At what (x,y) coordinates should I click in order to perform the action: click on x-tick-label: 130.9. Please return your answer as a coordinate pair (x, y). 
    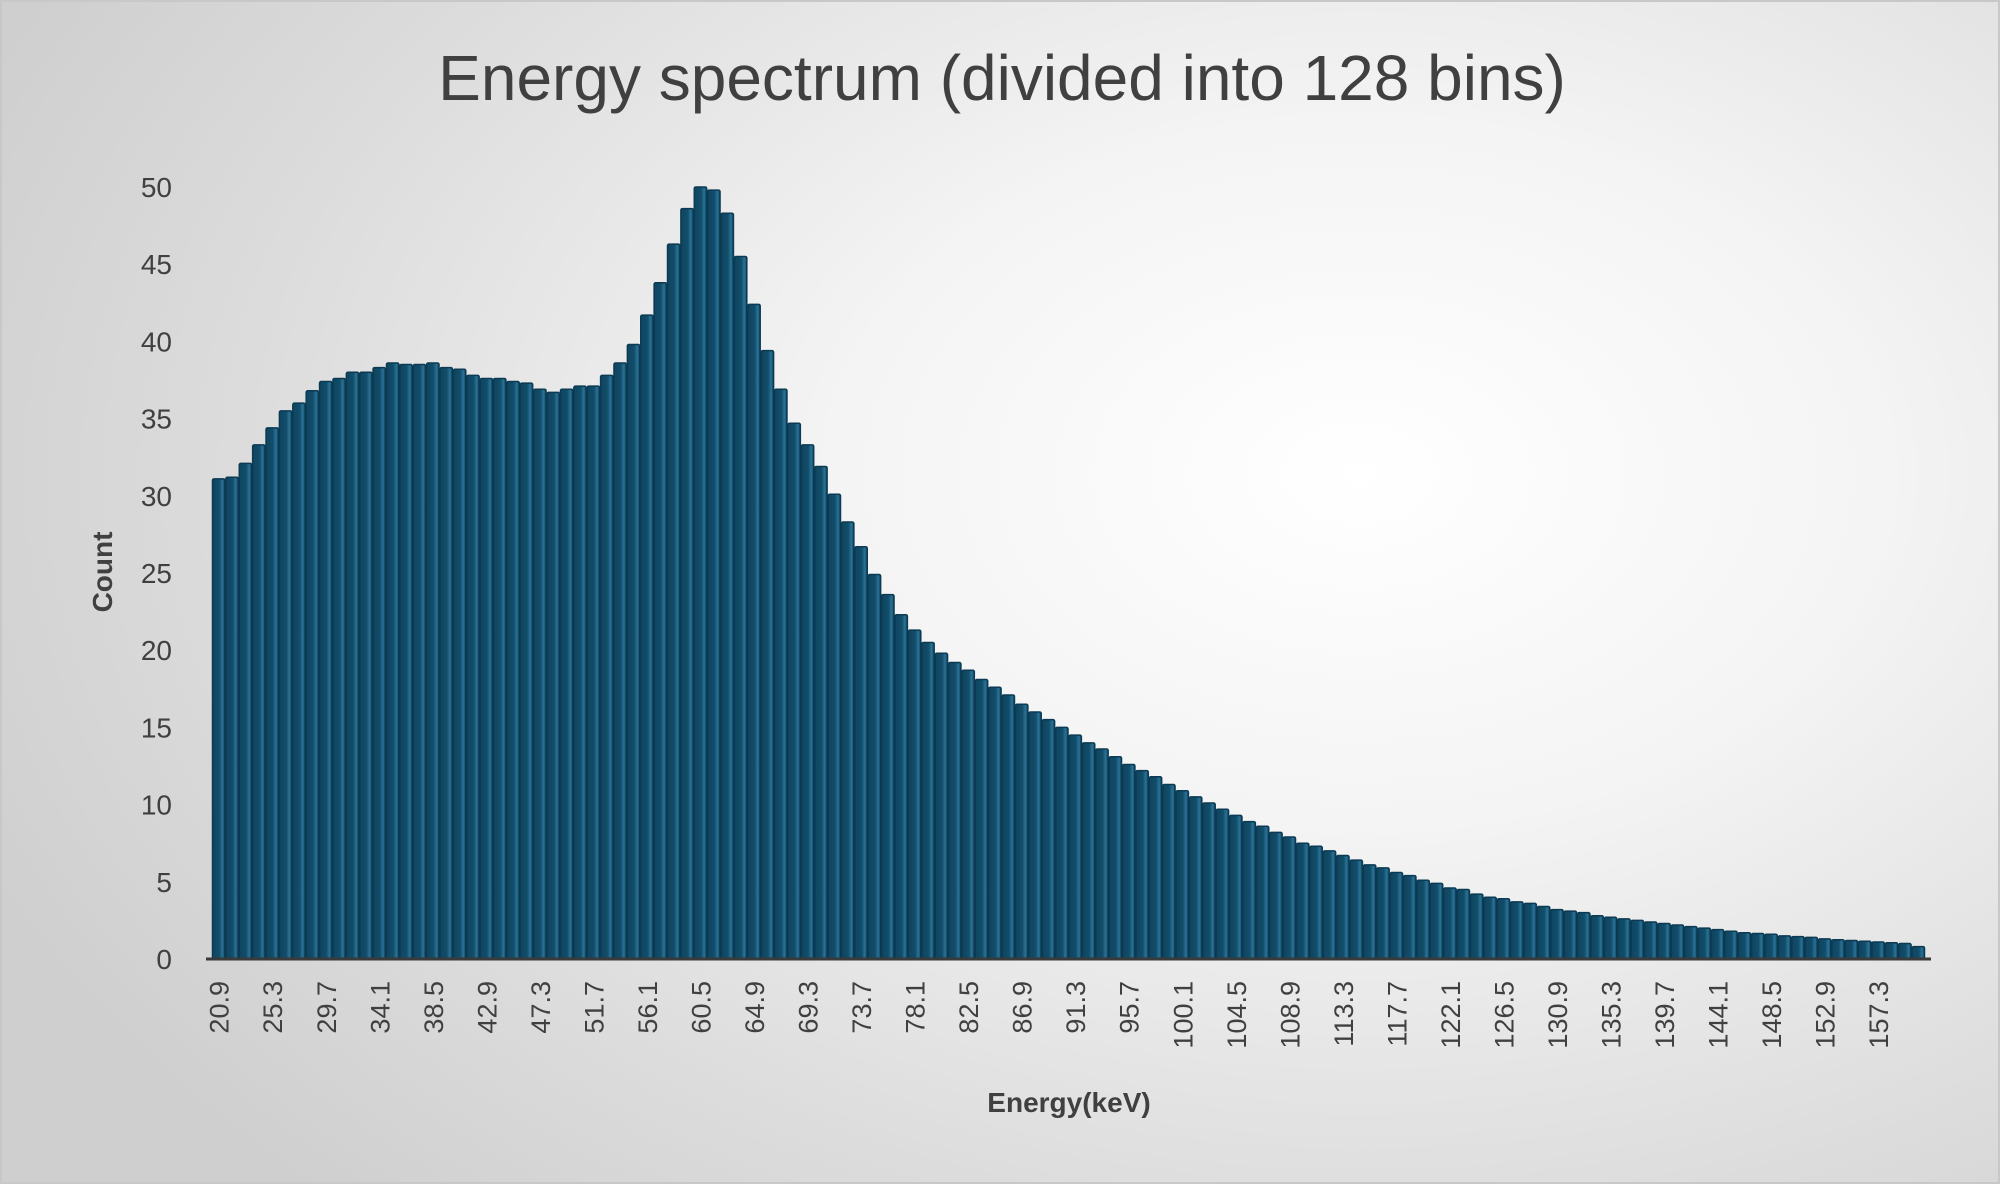
    Looking at the image, I should click on (1558, 1015).